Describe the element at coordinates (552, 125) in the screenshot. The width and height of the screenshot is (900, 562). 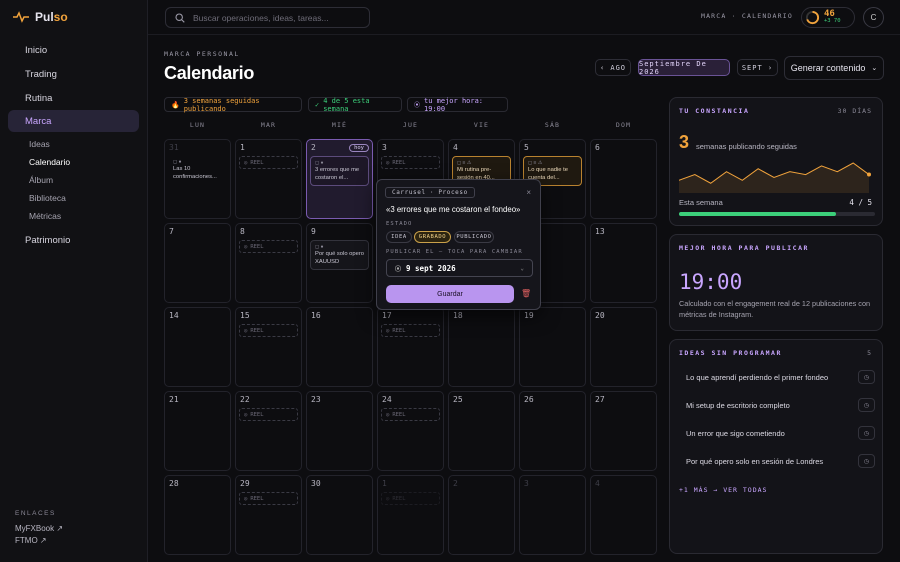
I see `weekday-header: SÁB` at that location.